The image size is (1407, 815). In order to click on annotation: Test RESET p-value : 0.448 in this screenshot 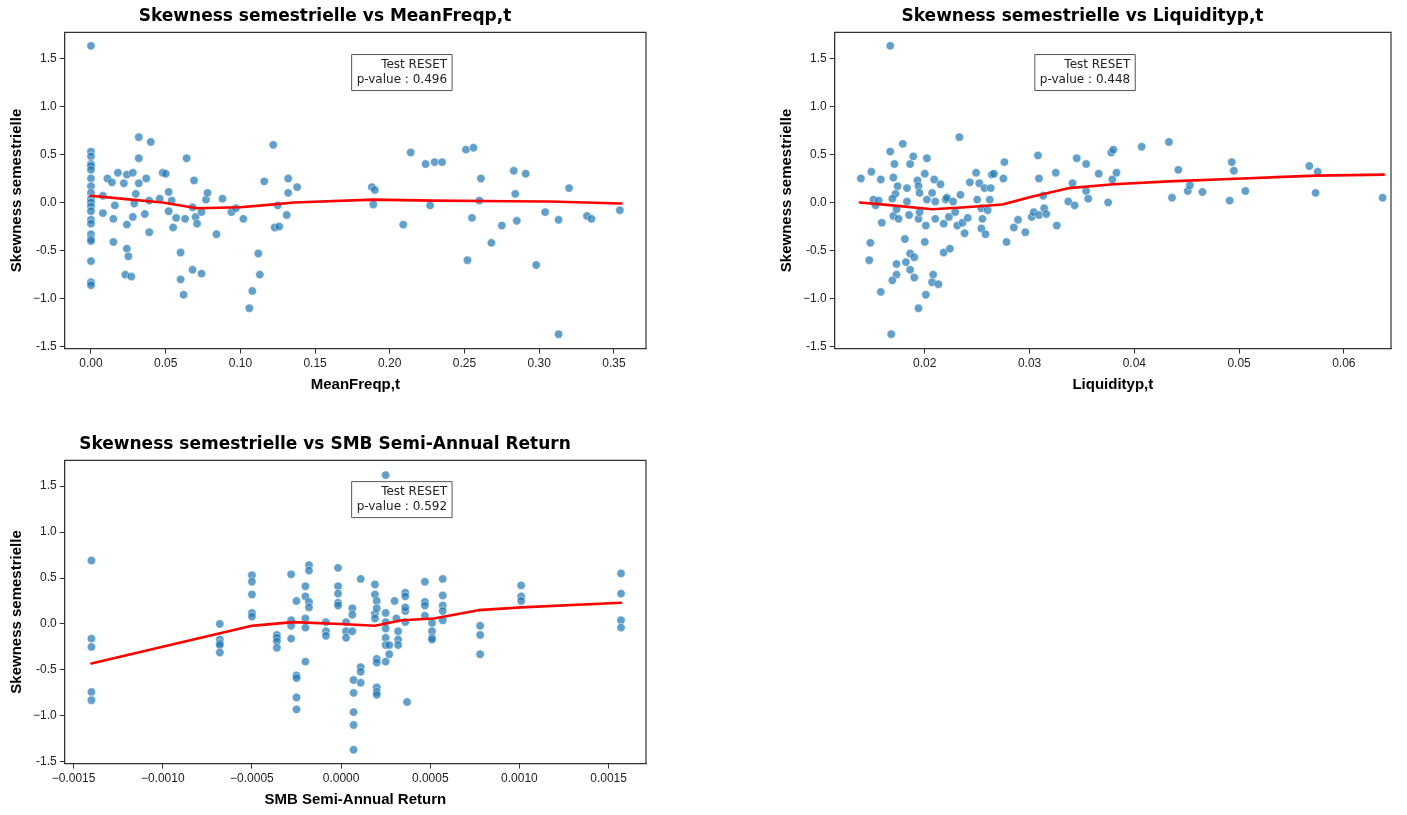, I will do `click(1085, 71)`.